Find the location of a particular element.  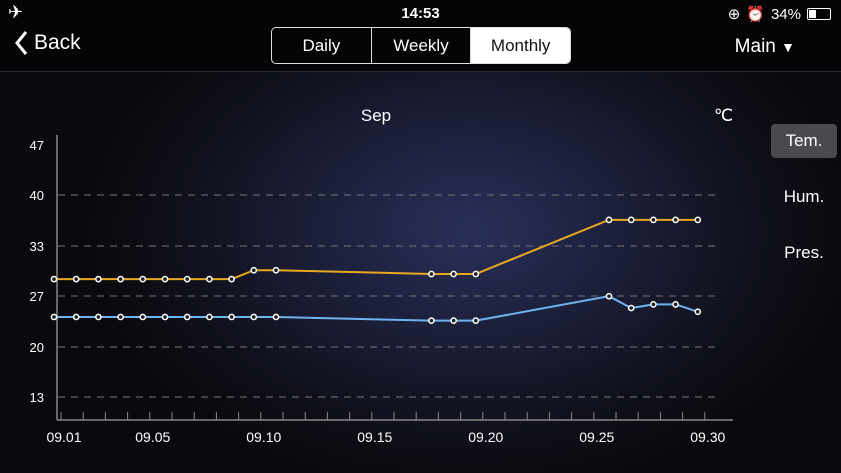

back-label: Back is located at coordinates (57, 42).